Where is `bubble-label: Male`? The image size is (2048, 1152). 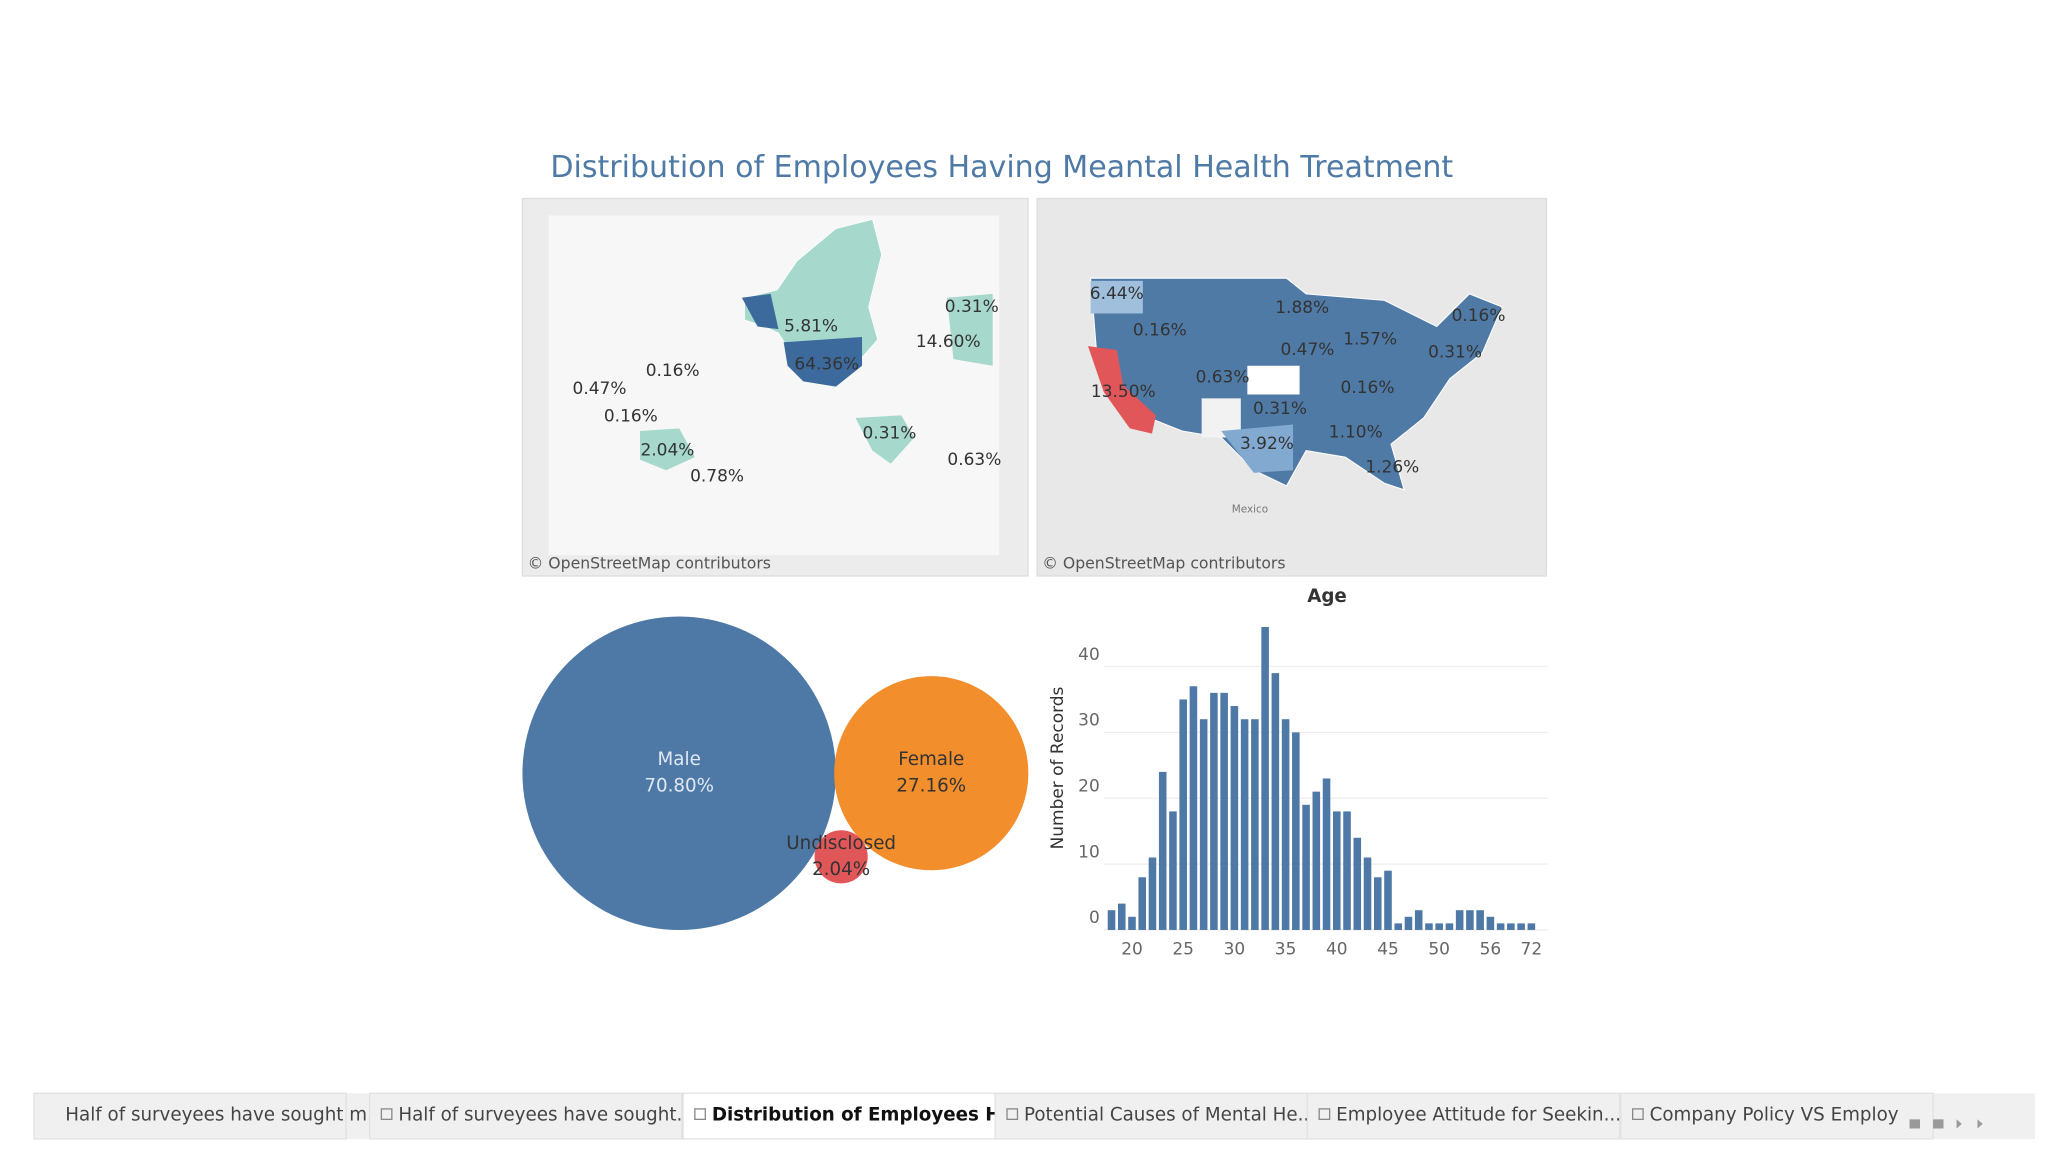 bubble-label: Male is located at coordinates (679, 759).